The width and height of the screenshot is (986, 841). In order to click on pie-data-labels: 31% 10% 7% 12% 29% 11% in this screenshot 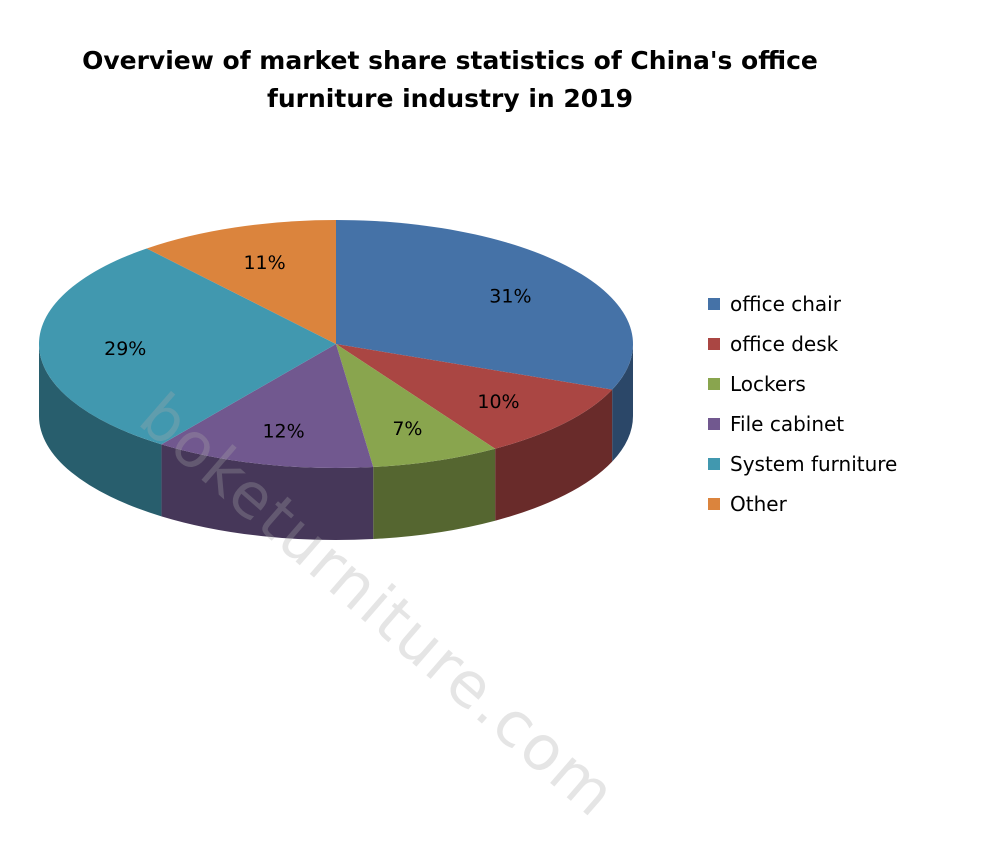, I will do `click(317, 347)`.